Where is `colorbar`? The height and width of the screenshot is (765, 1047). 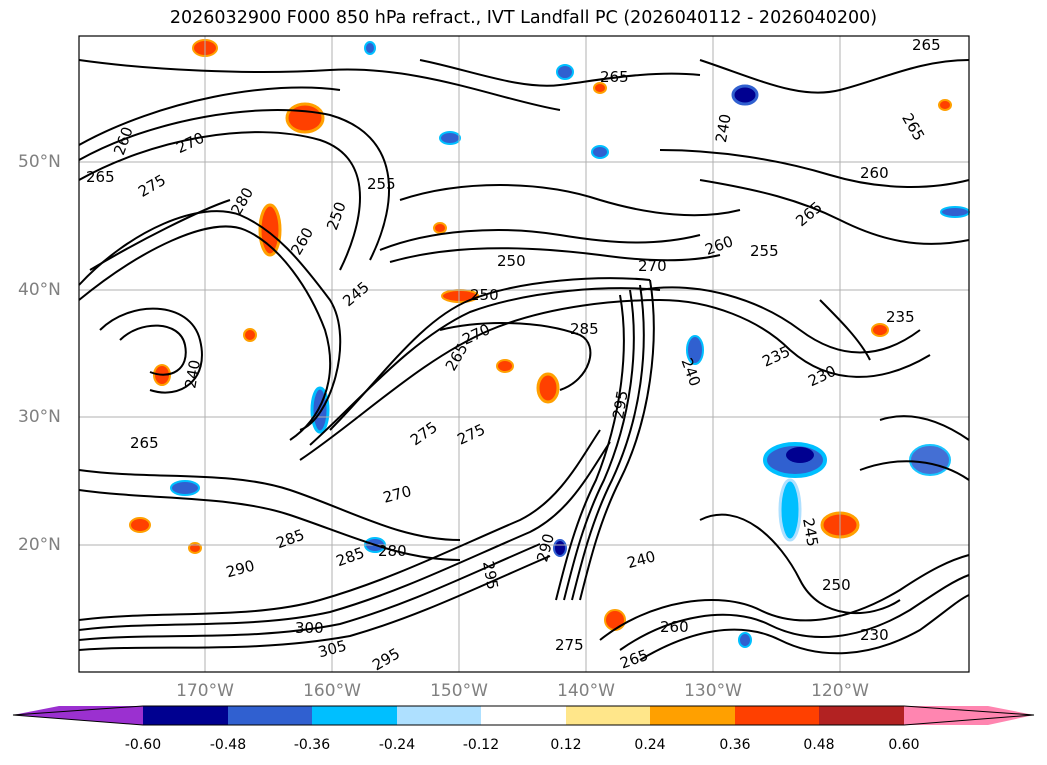 colorbar is located at coordinates (523, 715).